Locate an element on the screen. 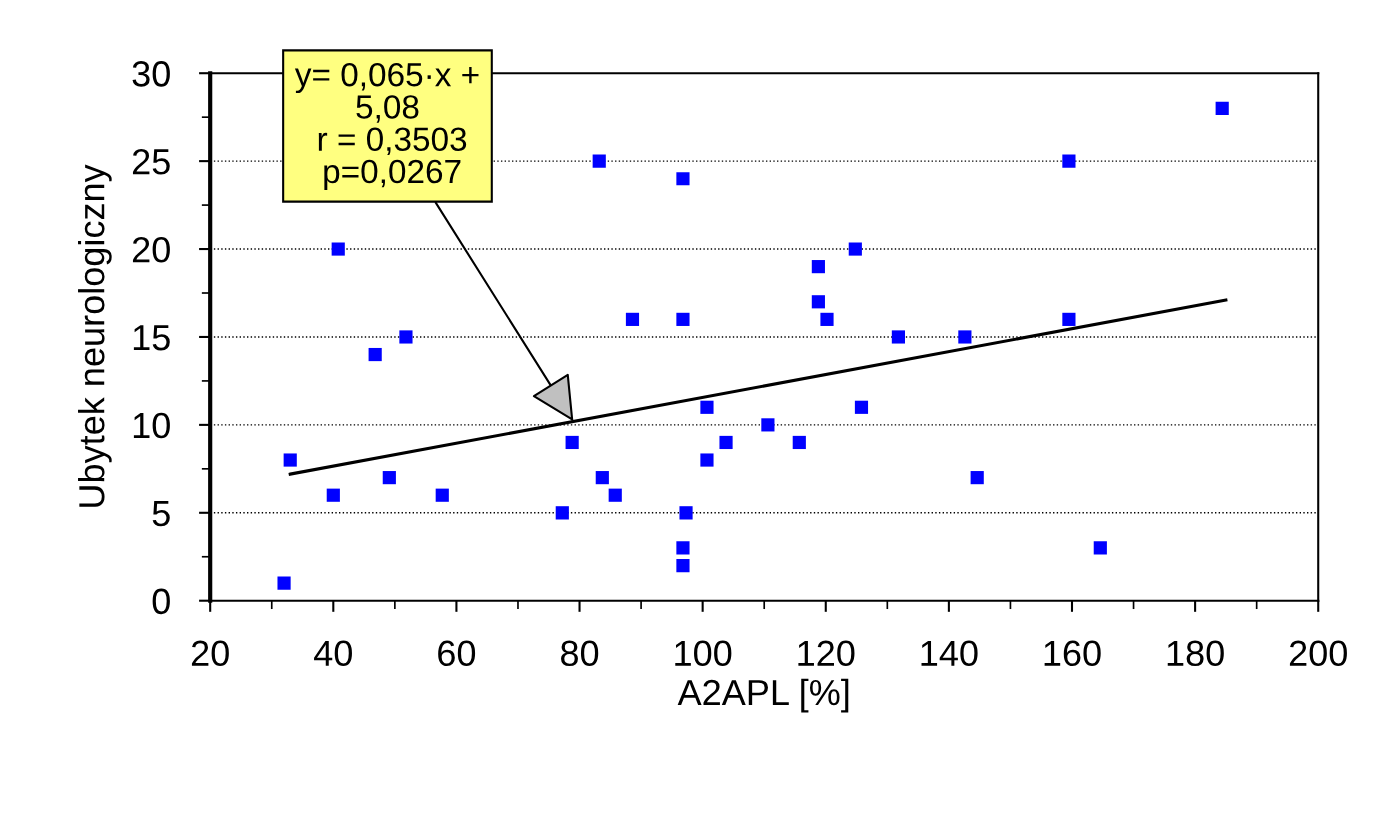  y-tick-label: 15 is located at coordinates (151, 338).